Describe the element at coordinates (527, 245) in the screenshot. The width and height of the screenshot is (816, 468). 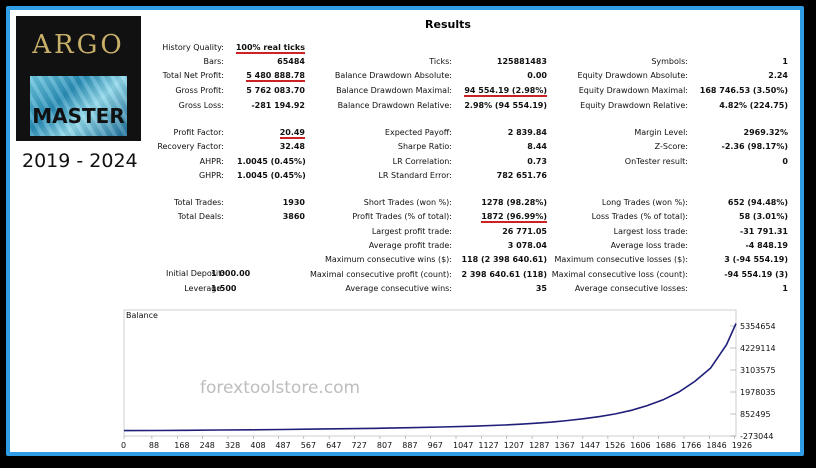
I see `stat-value: 3 078.04` at that location.